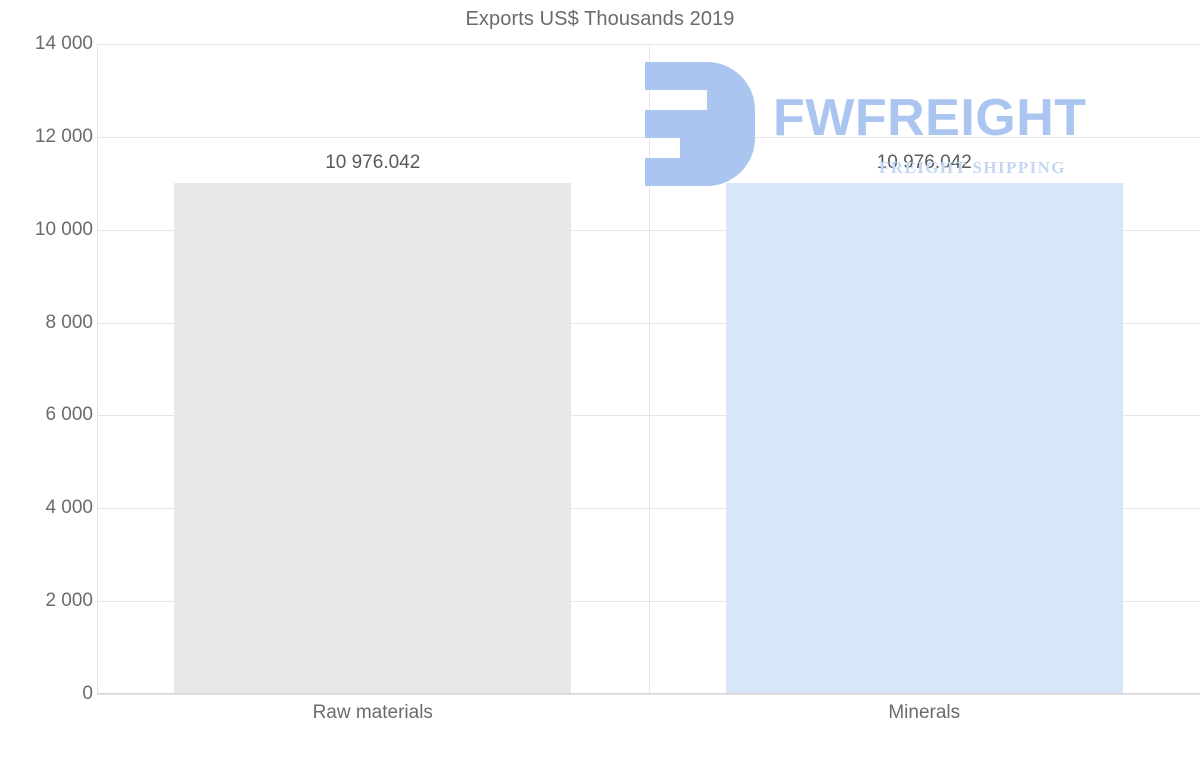 The image size is (1200, 763). I want to click on y-tick-label: 8 000, so click(69, 322).